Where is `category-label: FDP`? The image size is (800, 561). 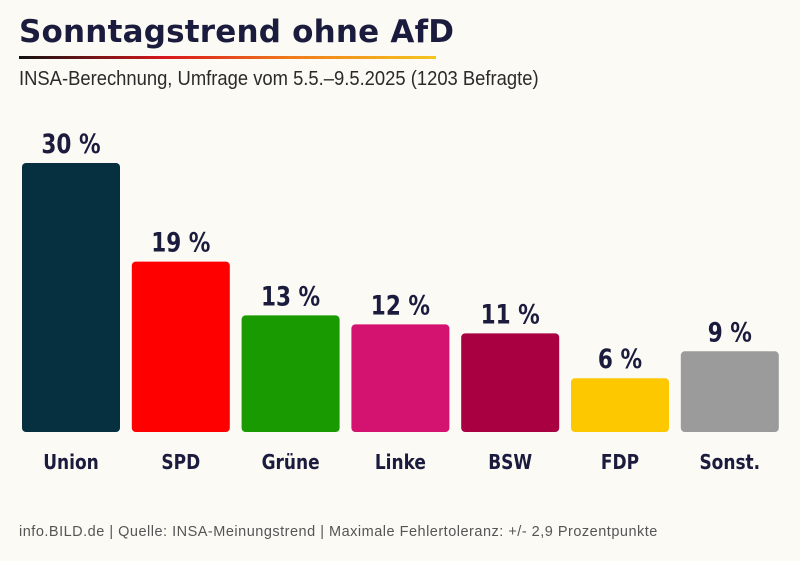 category-label: FDP is located at coordinates (620, 463).